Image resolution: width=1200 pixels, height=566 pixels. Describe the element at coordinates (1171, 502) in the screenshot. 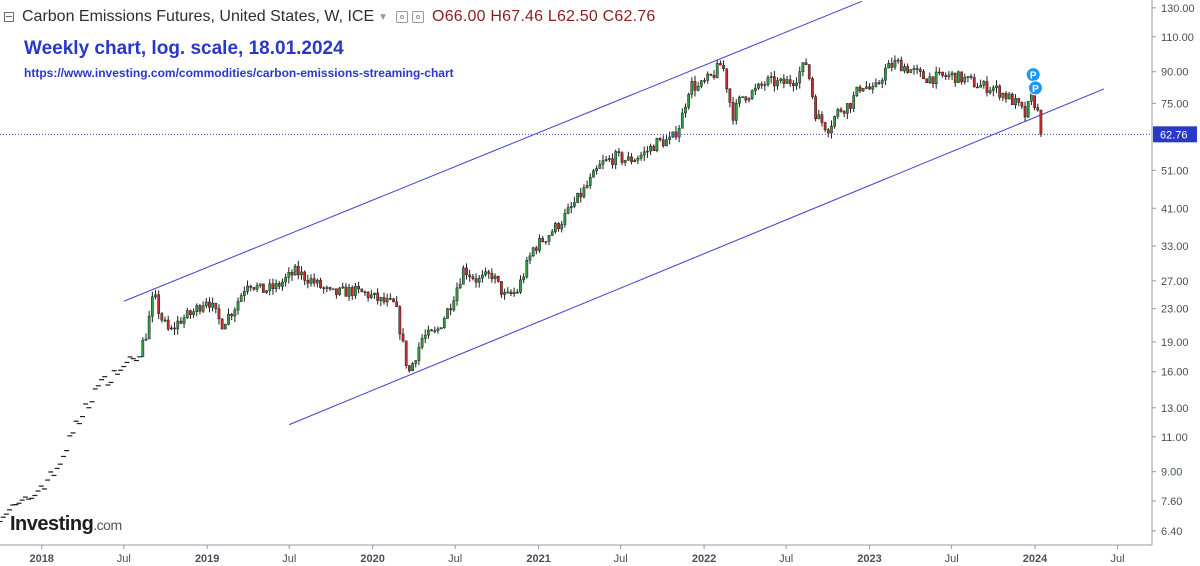

I see `y-tick-label: 7.60` at that location.